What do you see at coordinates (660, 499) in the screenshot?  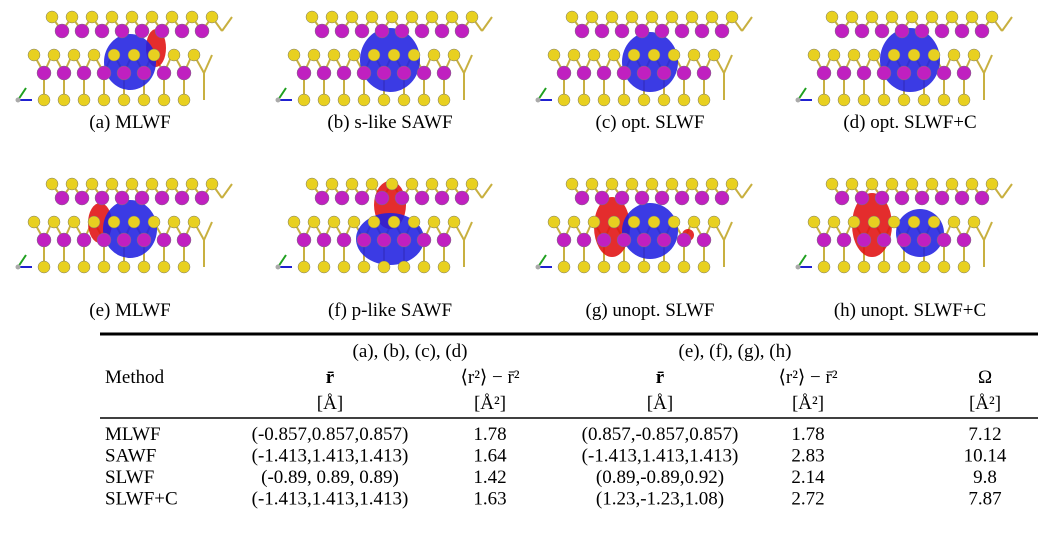 I see `table-cell: (1.23,-1.23,1.08)` at bounding box center [660, 499].